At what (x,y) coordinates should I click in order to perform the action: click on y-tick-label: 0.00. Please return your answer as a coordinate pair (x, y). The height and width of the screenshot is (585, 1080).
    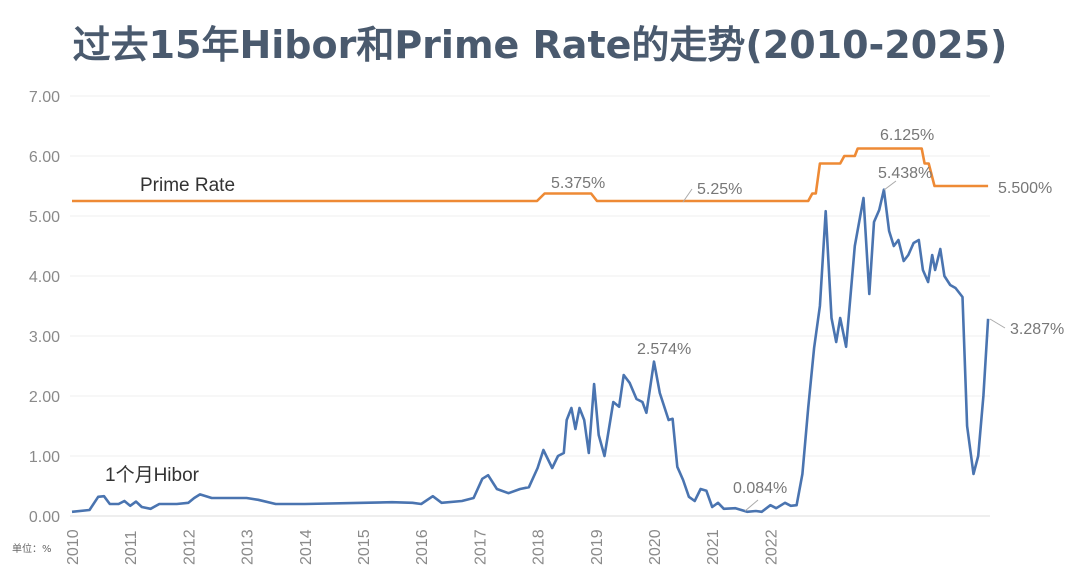
    Looking at the image, I should click on (44, 517).